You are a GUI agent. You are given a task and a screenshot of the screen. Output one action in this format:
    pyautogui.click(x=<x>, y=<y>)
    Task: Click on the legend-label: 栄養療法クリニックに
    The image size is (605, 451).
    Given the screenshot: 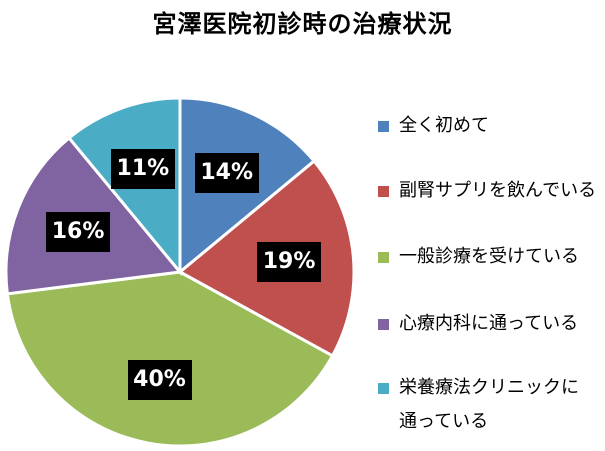 What is the action you would take?
    pyautogui.click(x=489, y=387)
    